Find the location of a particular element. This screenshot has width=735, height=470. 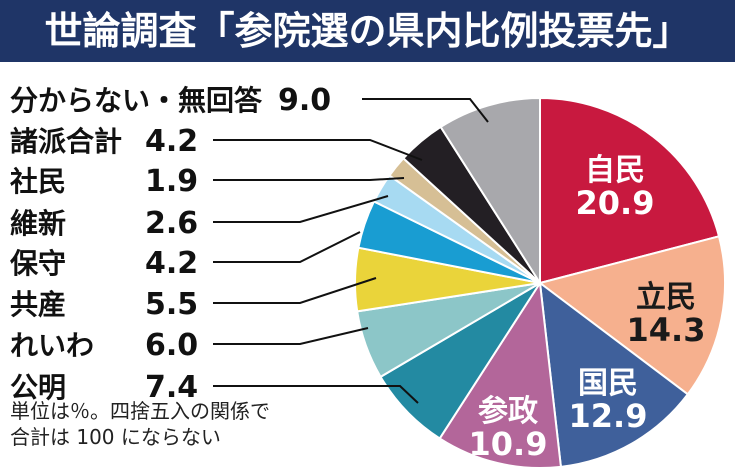

slice-7-label: 共産 5.5 is located at coordinates (193, 299).